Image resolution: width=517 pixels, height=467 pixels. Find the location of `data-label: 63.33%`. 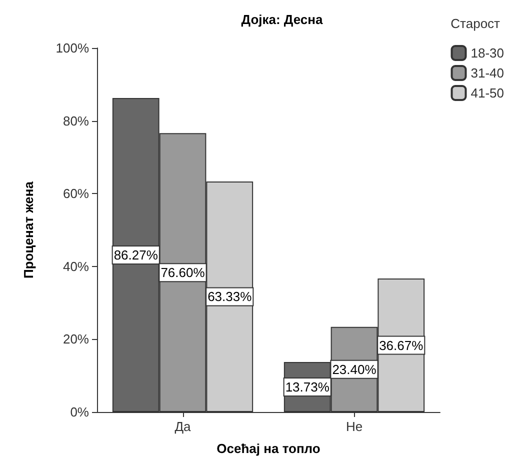

data-label: 63.33% is located at coordinates (230, 296).